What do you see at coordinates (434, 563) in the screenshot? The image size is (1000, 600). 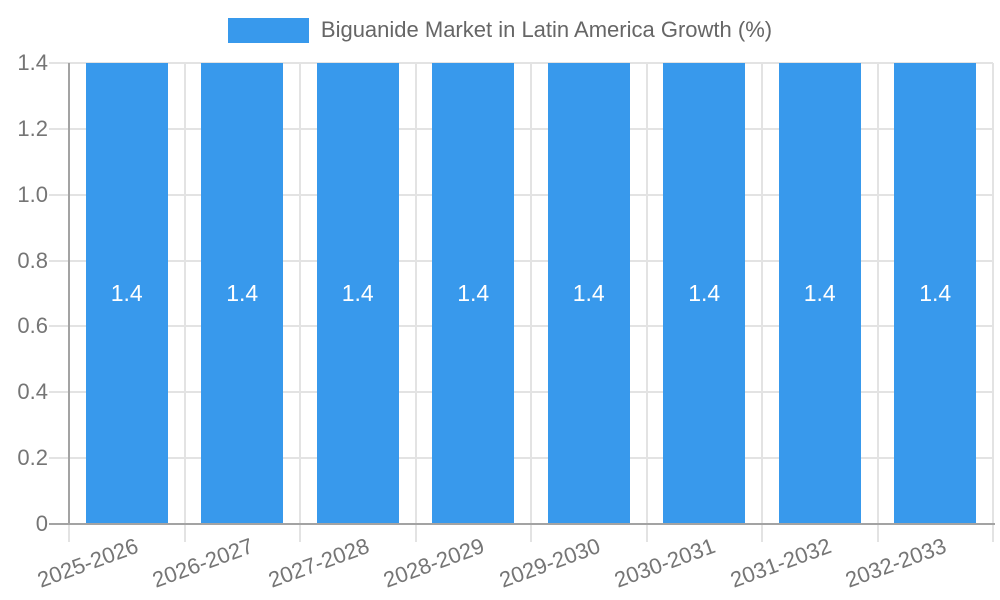 I see `x-tick-label: 2028-2029` at bounding box center [434, 563].